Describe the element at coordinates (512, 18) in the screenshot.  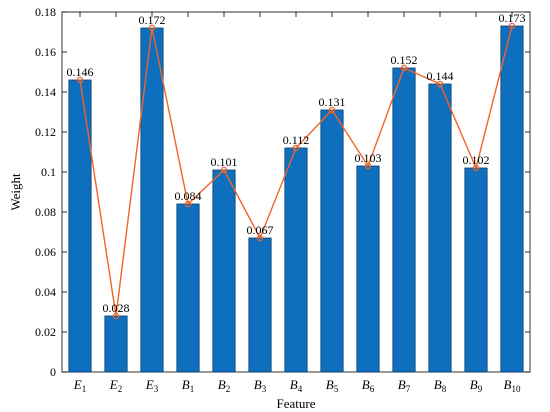
I see `data-label: 0.173` at that location.